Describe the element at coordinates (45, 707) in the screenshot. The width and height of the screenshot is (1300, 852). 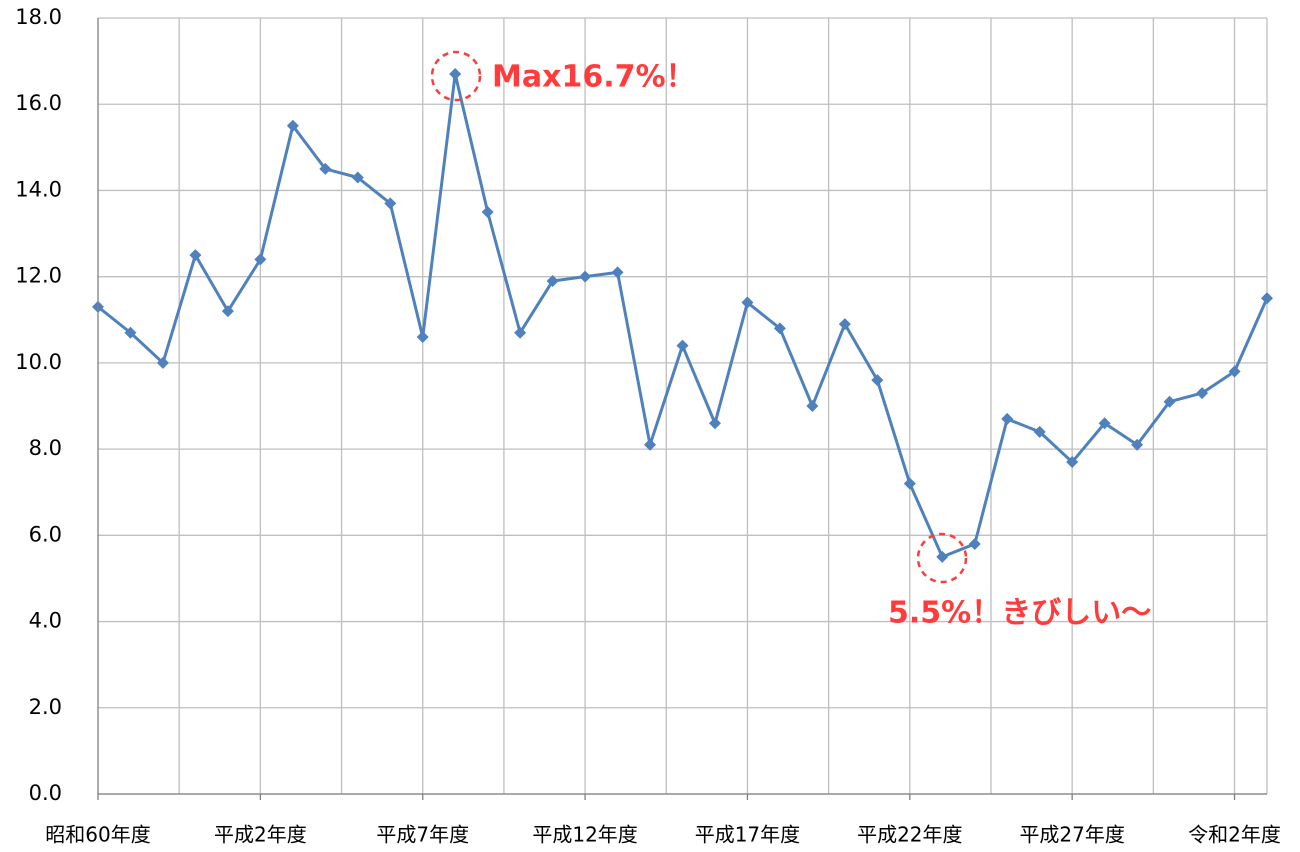
I see `y-tick-label: 2.0` at that location.